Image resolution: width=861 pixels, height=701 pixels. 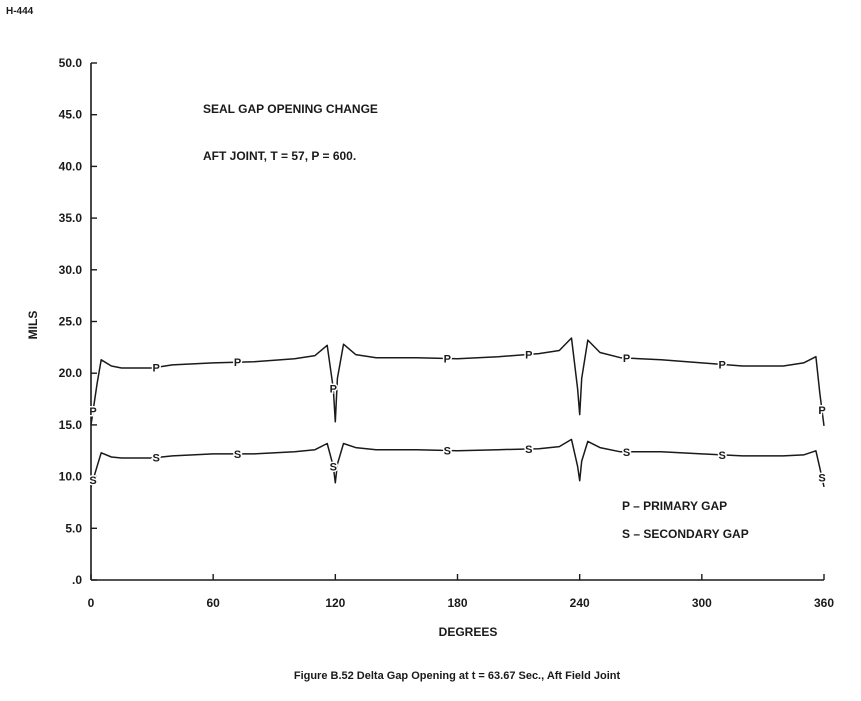 What do you see at coordinates (580, 603) in the screenshot?
I see `x-tick-label: 240` at bounding box center [580, 603].